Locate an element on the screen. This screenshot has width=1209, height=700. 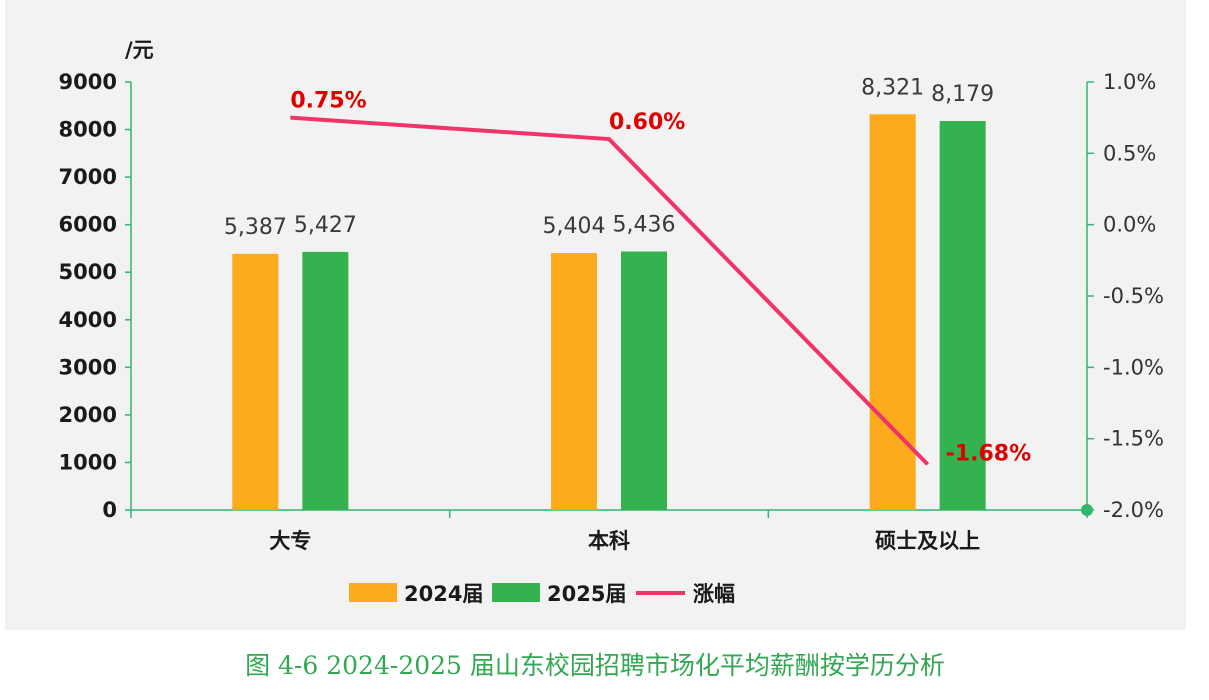
y2-tick-label: -1.5% is located at coordinates (1133, 439).